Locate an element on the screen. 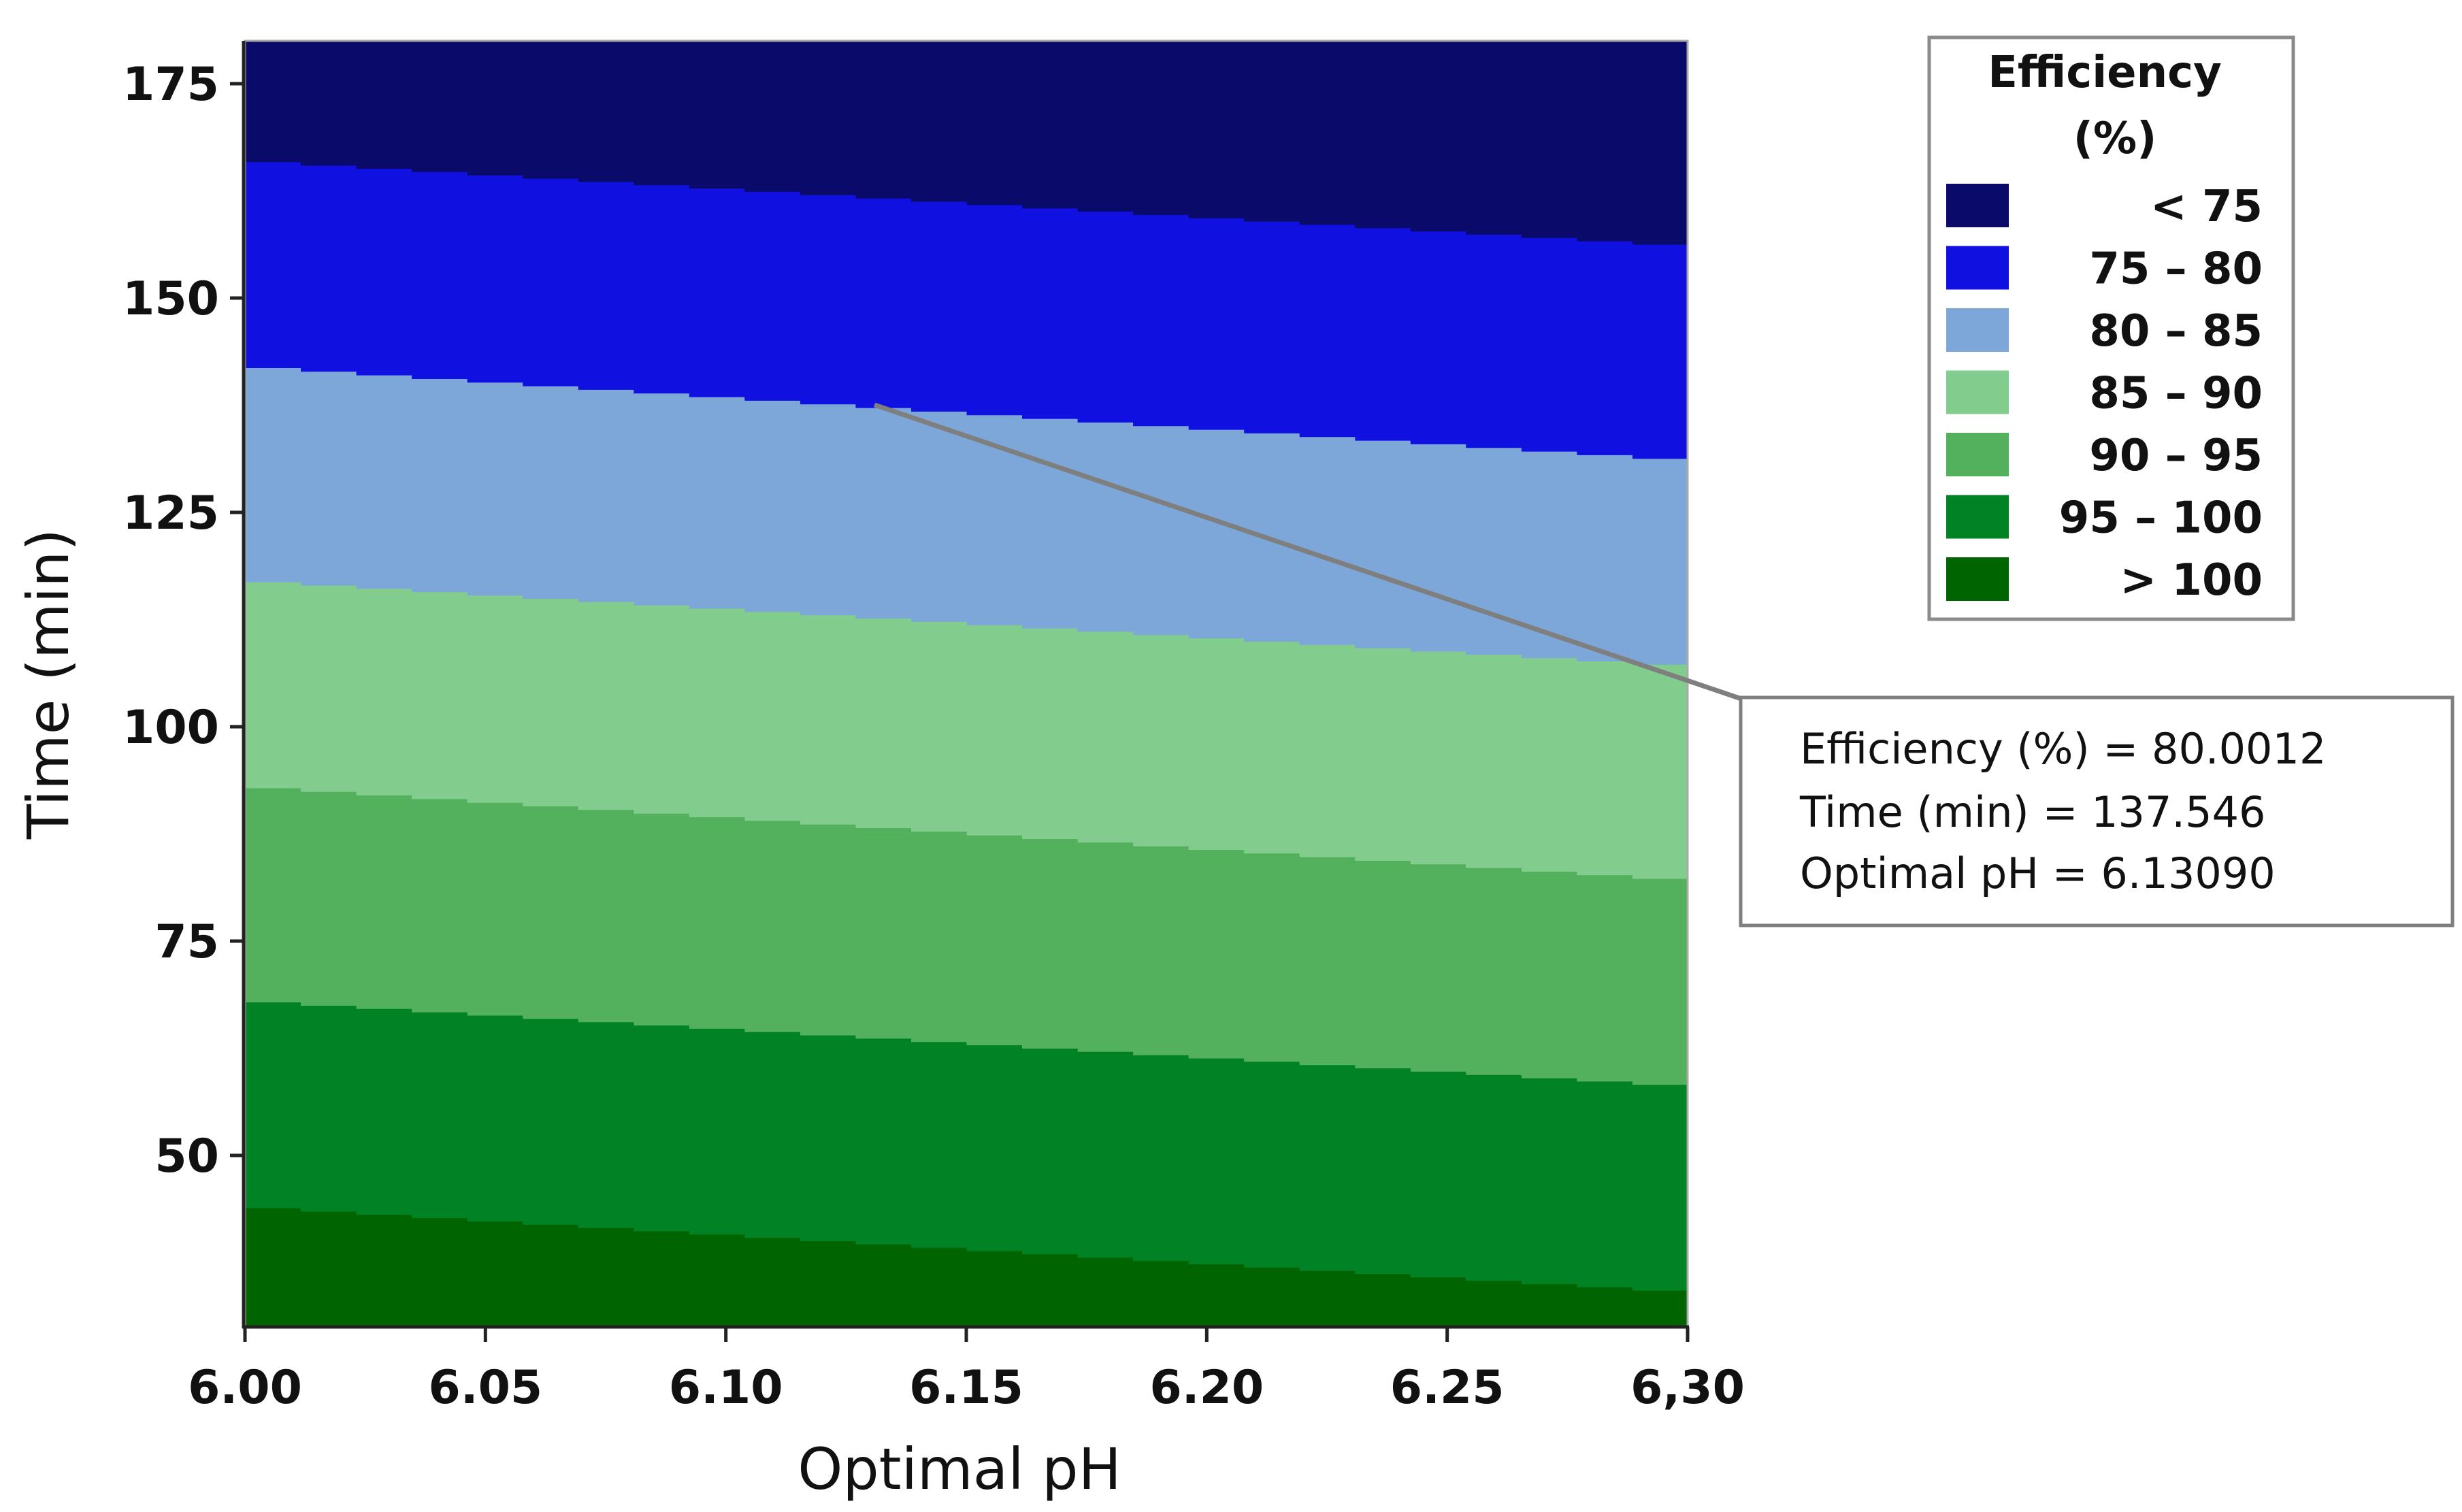 The height and width of the screenshot is (1512, 2462). x-tick-label: 6.00 is located at coordinates (245, 1388).